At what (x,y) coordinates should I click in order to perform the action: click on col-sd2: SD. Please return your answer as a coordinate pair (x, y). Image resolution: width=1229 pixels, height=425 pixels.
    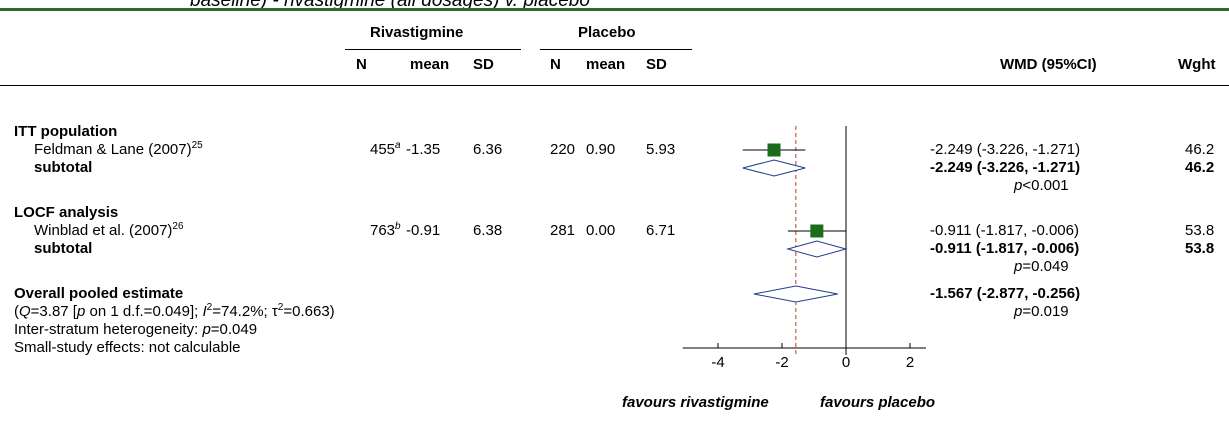
    Looking at the image, I should click on (656, 64).